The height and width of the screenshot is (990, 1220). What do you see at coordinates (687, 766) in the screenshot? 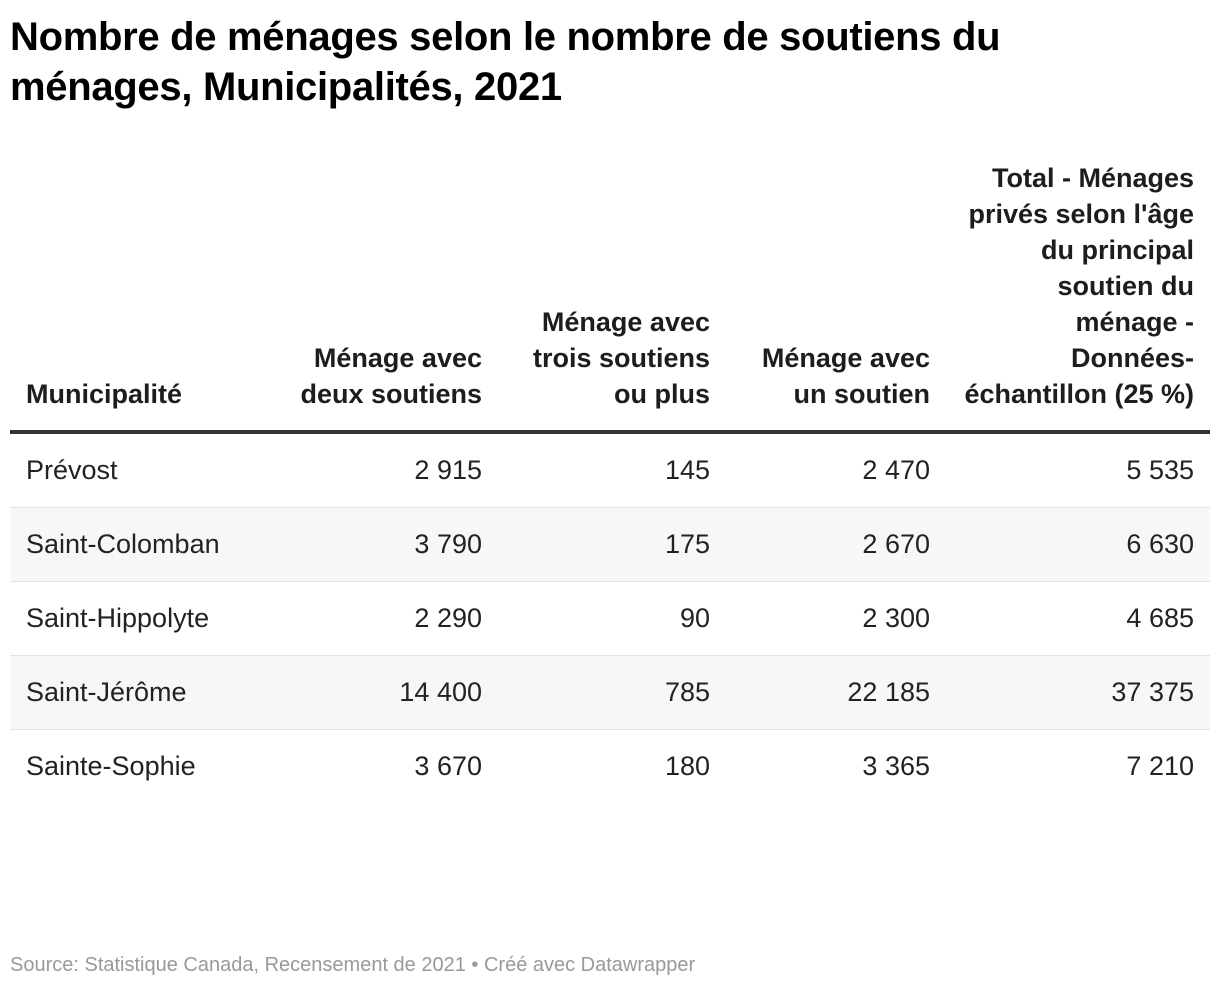
I see `value-cell: 180` at bounding box center [687, 766].